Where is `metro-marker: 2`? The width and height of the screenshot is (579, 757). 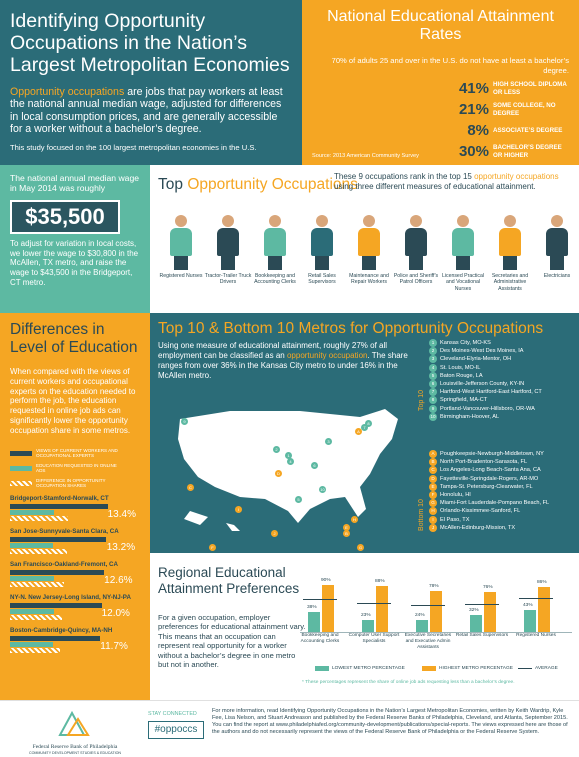
metro-marker: 2 is located at coordinates (433, 351).